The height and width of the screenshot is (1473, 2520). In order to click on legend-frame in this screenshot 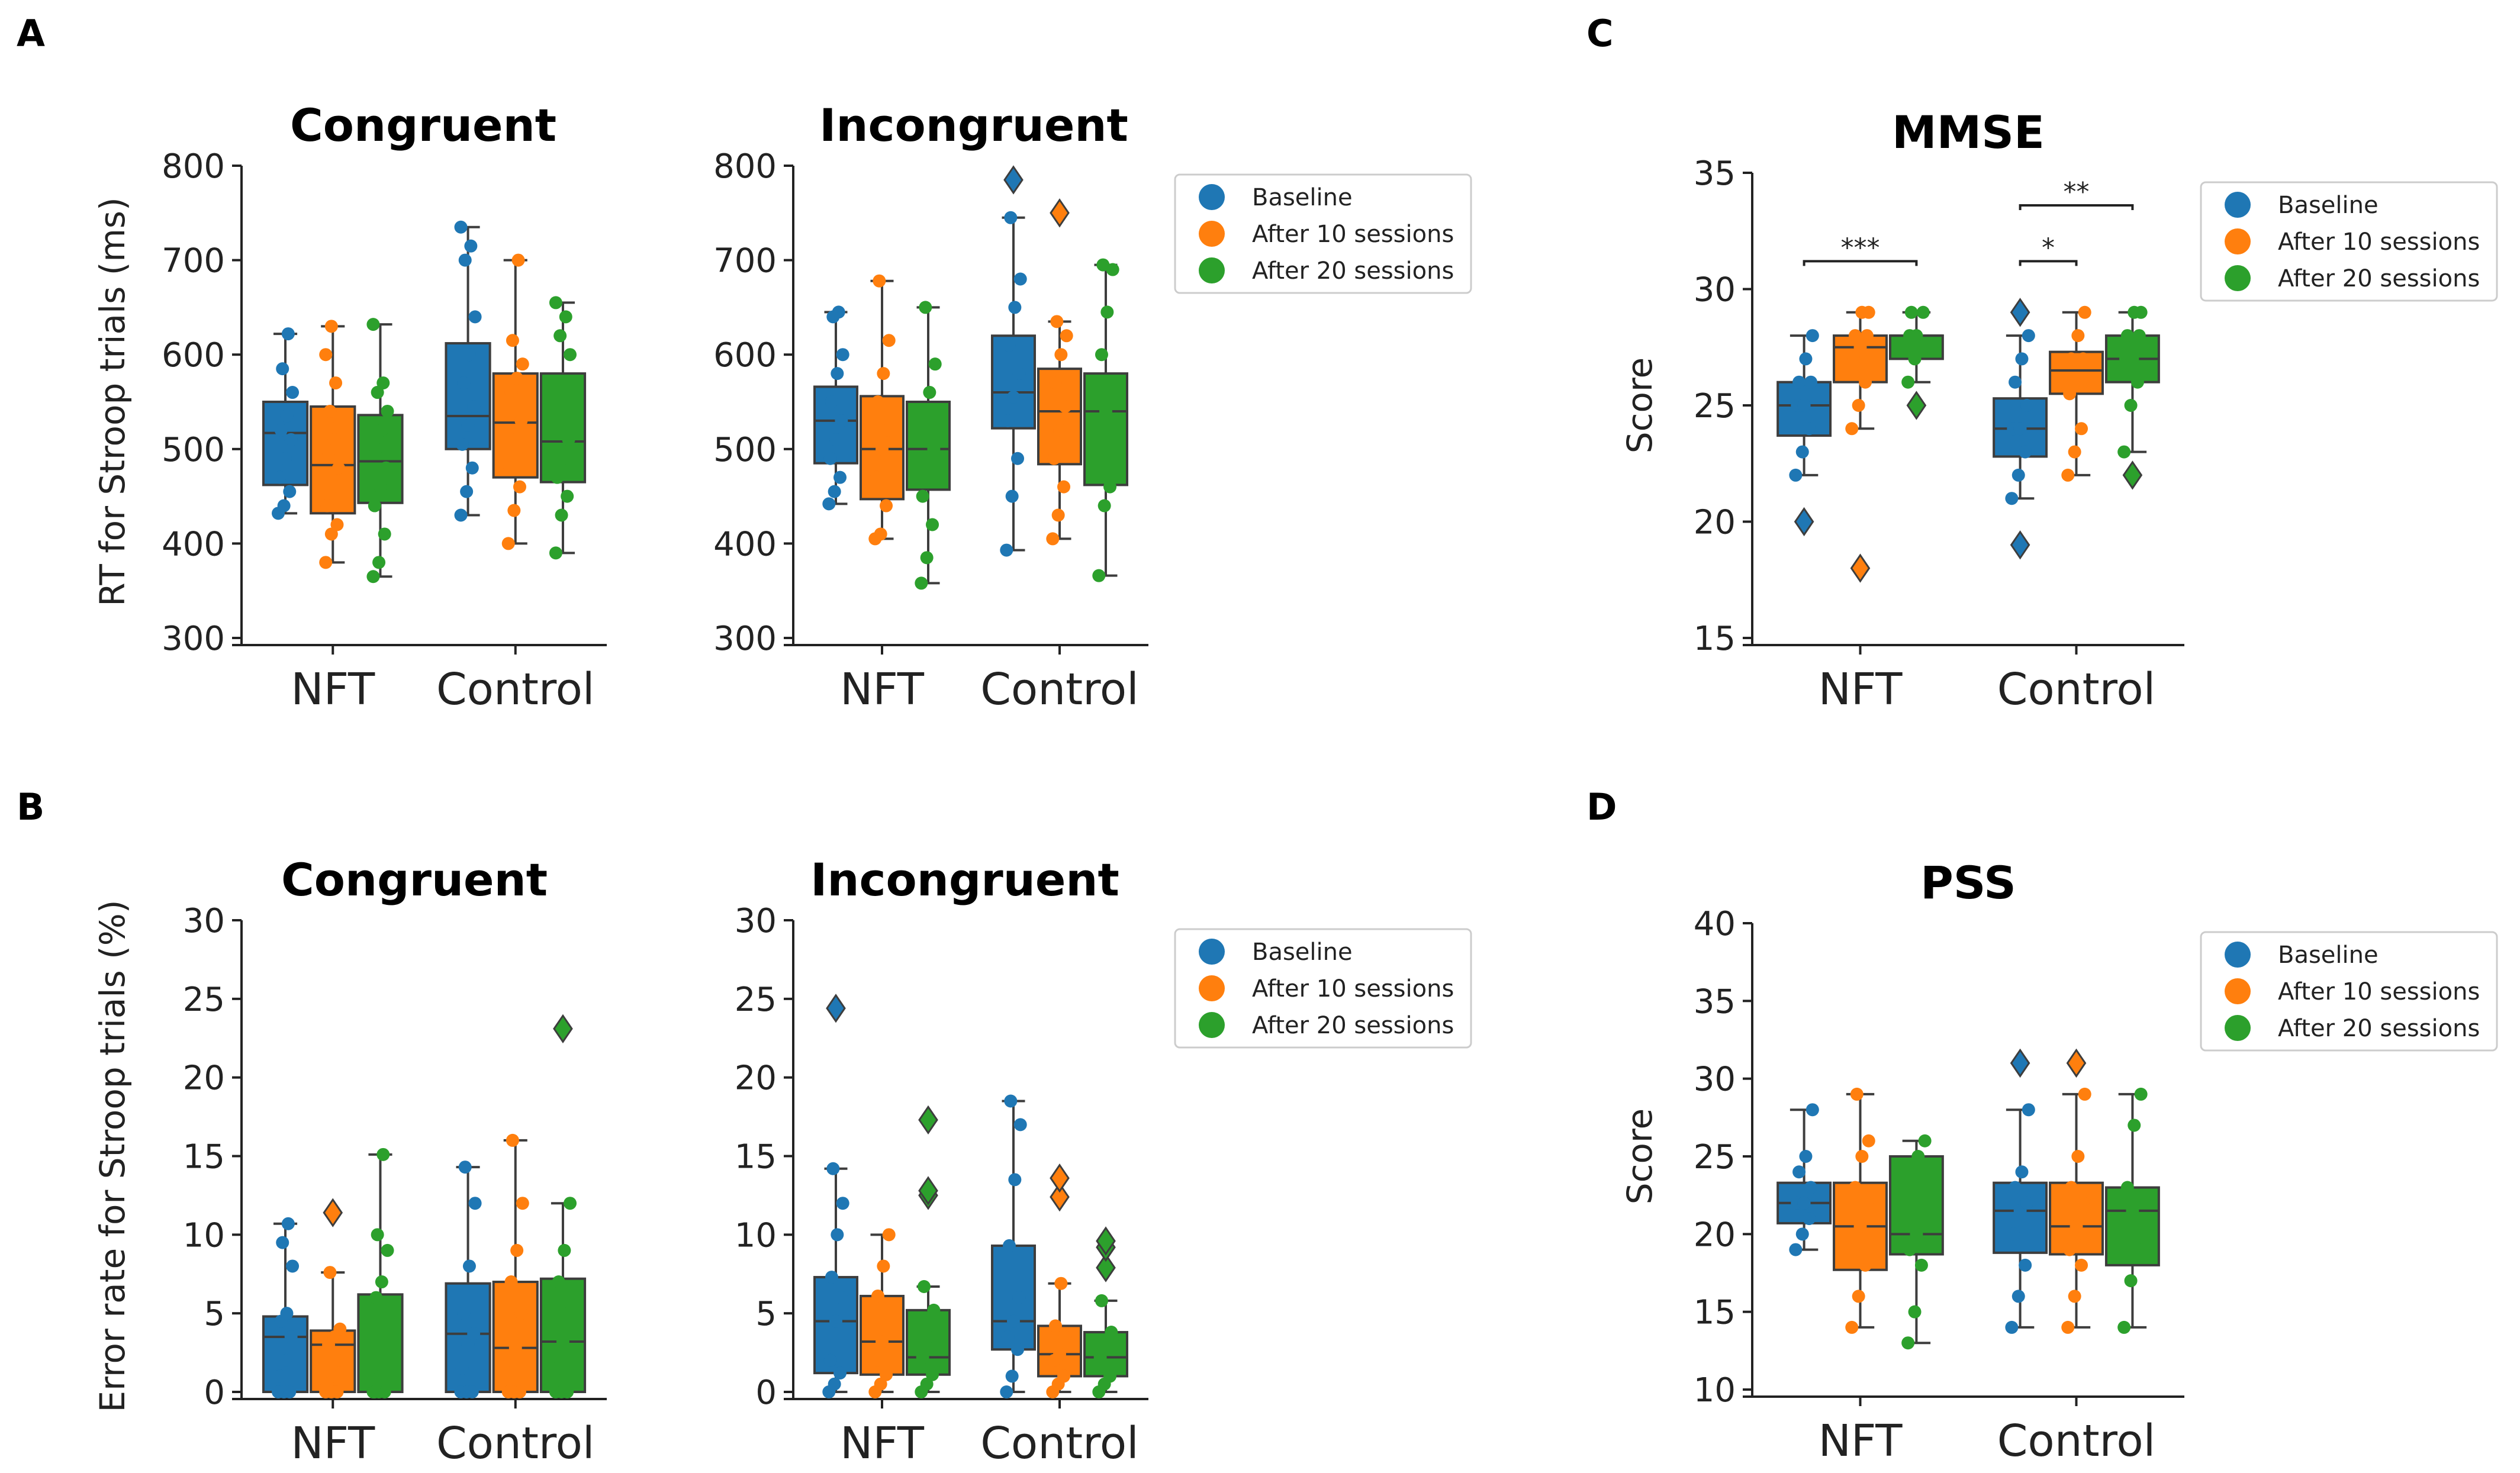, I will do `click(1323, 233)`.